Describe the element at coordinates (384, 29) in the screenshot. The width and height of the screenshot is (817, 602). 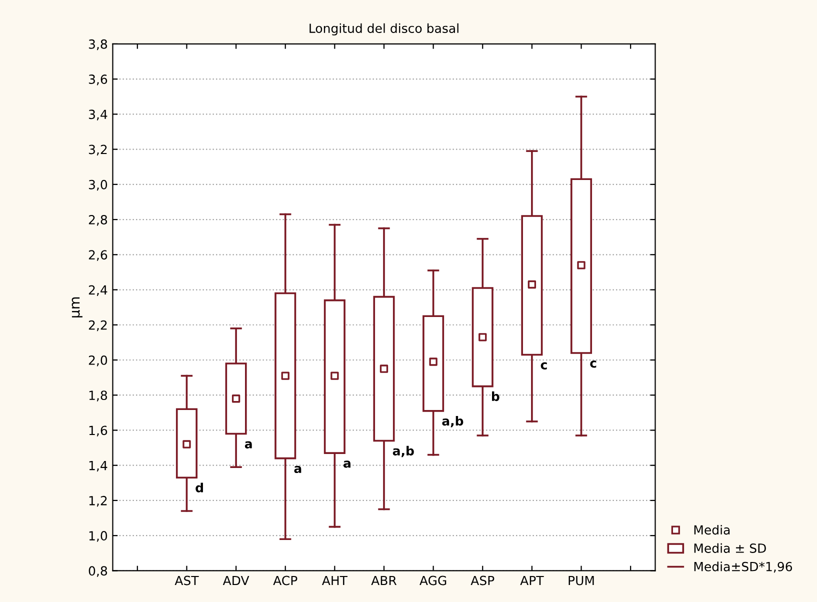
I see `chart-title: Longitud del disco basal` at that location.